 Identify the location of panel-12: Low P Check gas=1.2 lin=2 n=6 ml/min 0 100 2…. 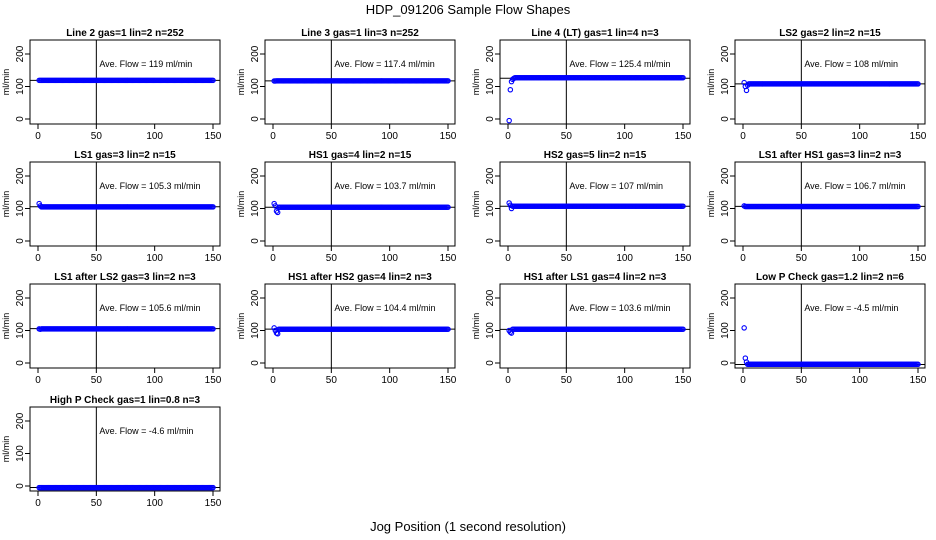
(816, 329).